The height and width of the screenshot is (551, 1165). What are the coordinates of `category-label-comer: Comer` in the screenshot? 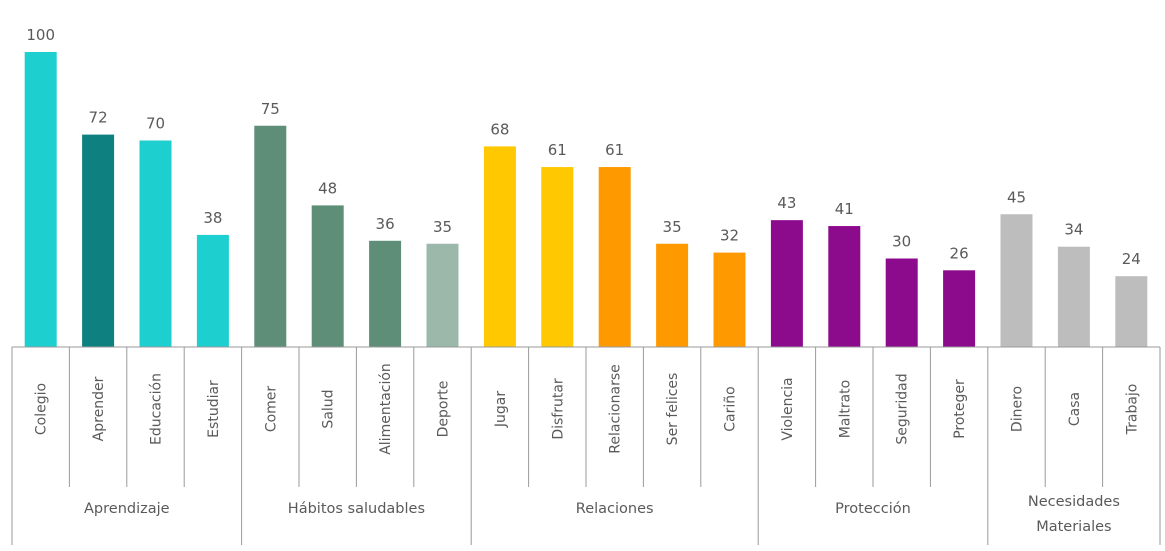 It's located at (271, 409).